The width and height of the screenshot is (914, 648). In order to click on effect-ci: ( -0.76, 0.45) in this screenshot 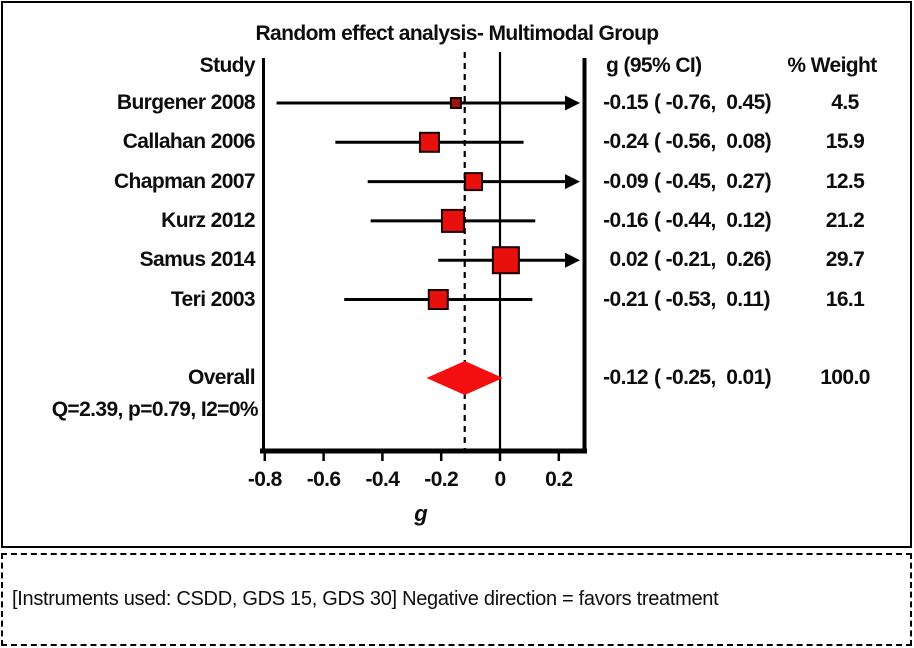, I will do `click(713, 102)`.